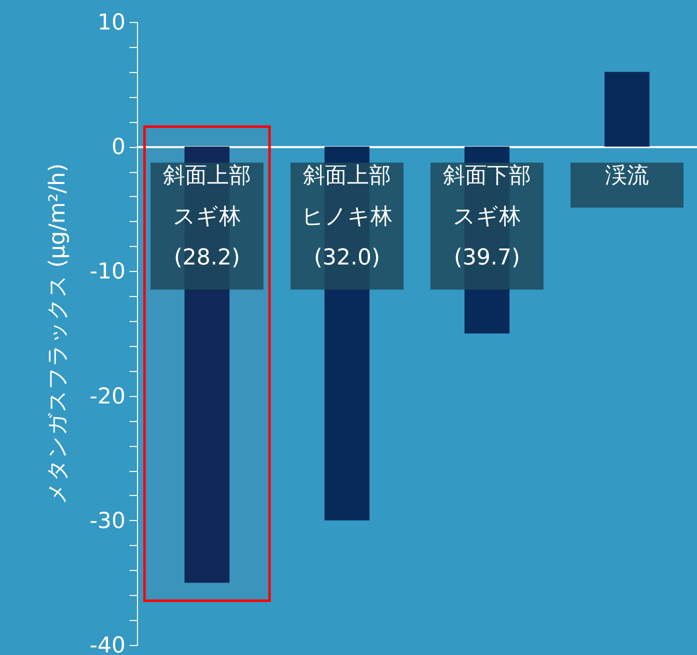 This screenshot has width=697, height=655. What do you see at coordinates (487, 217) in the screenshot?
I see `x-tick-label: 斜面下部スギ林(39.7)` at bounding box center [487, 217].